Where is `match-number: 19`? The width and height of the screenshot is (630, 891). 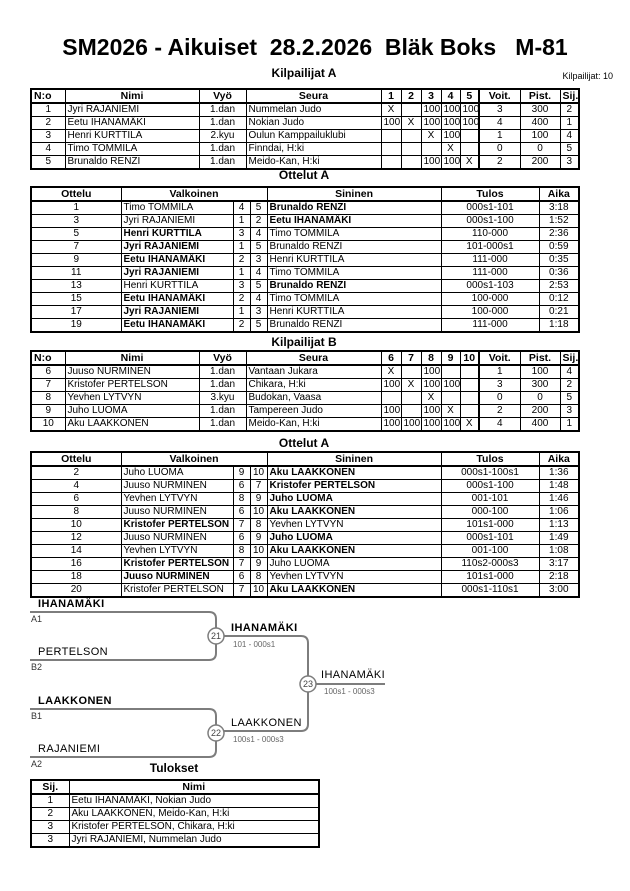 match-number: 19 is located at coordinates (76, 325).